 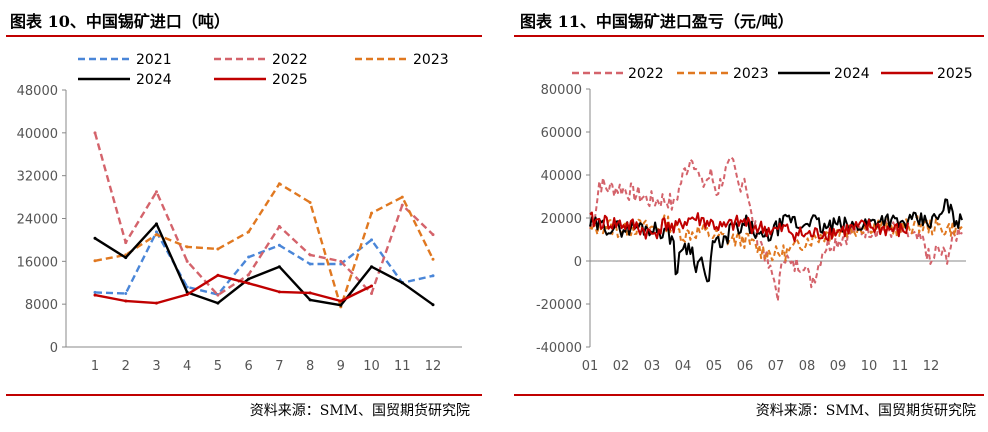 I want to click on x-tick-label: 02, so click(x=621, y=366).